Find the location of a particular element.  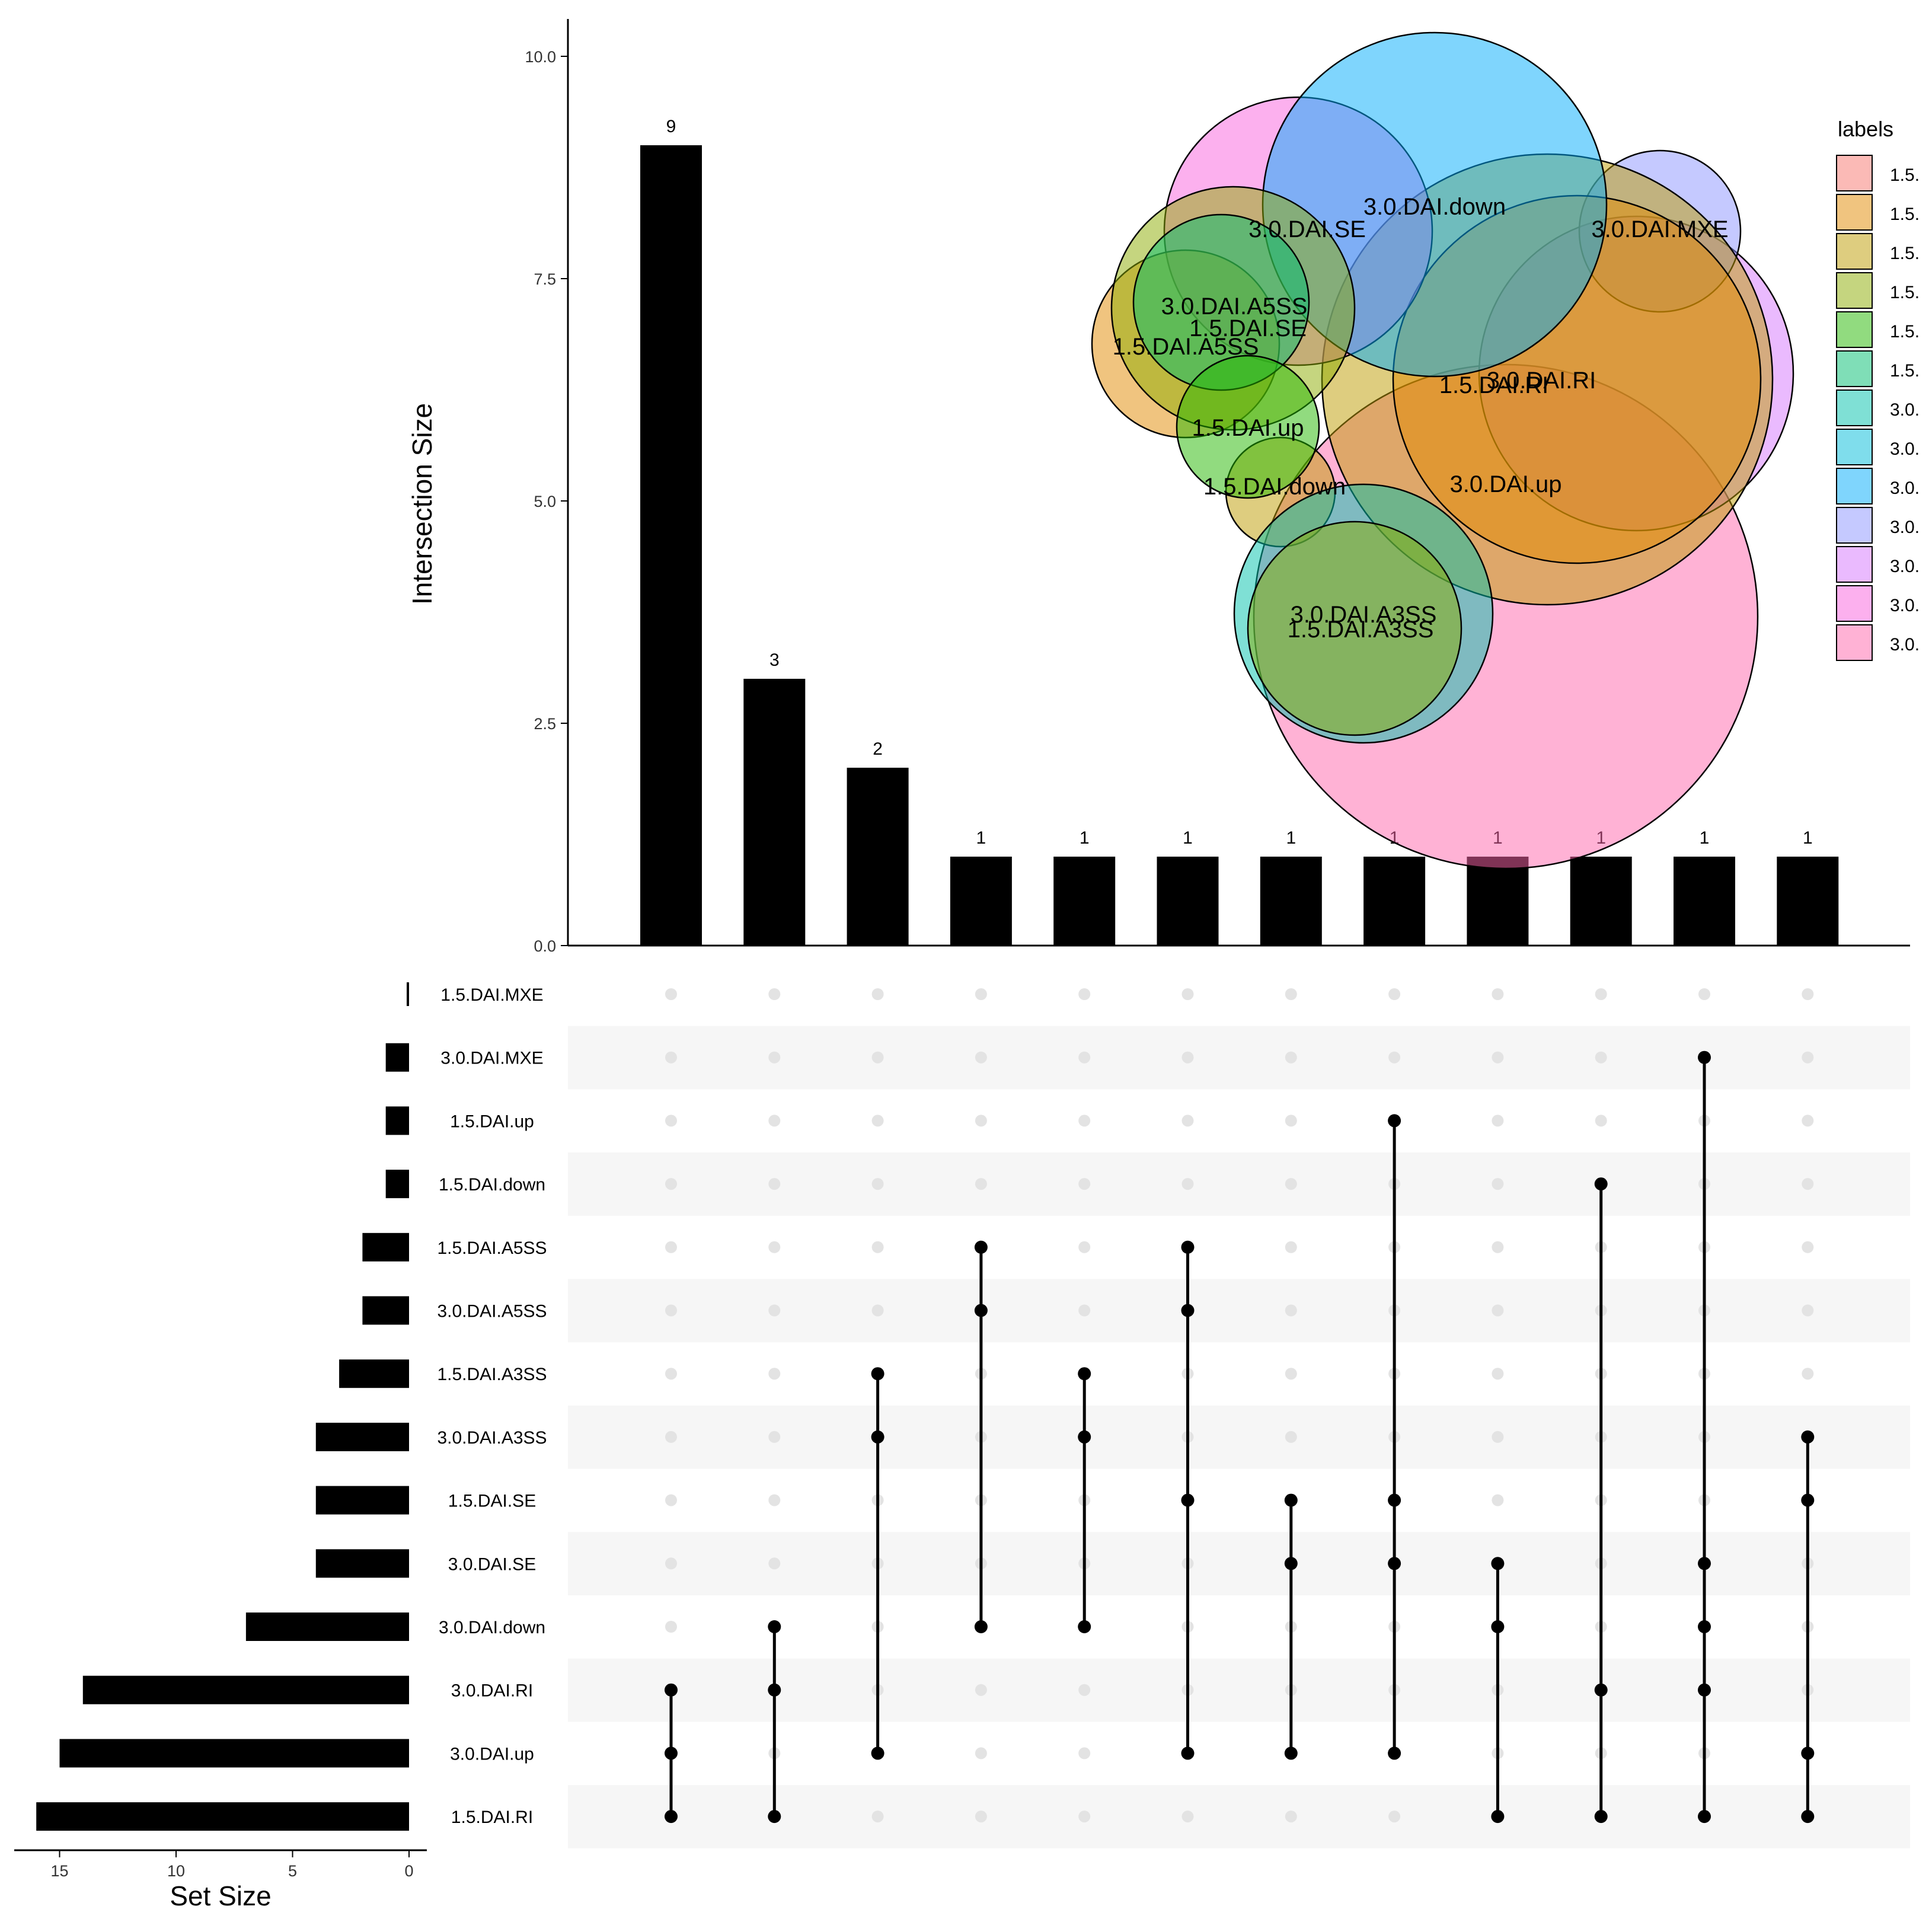

legend-title: labels is located at coordinates (1865, 129).